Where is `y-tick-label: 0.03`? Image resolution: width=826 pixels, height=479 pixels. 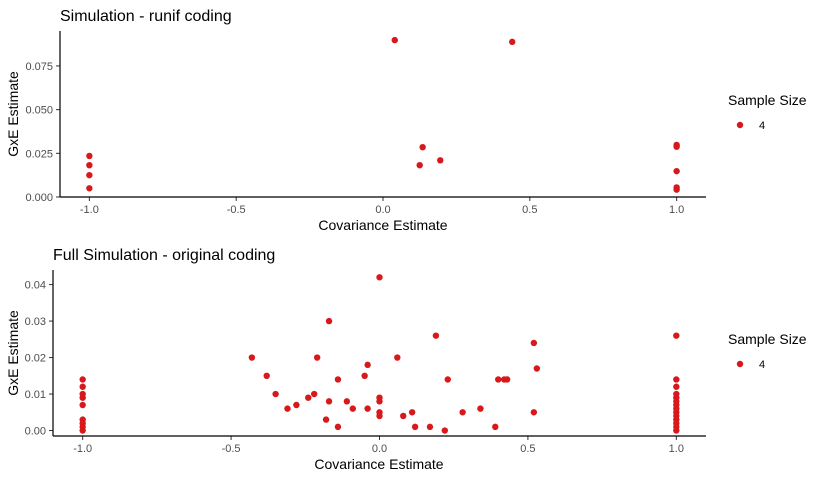
y-tick-label: 0.03 is located at coordinates (35, 322).